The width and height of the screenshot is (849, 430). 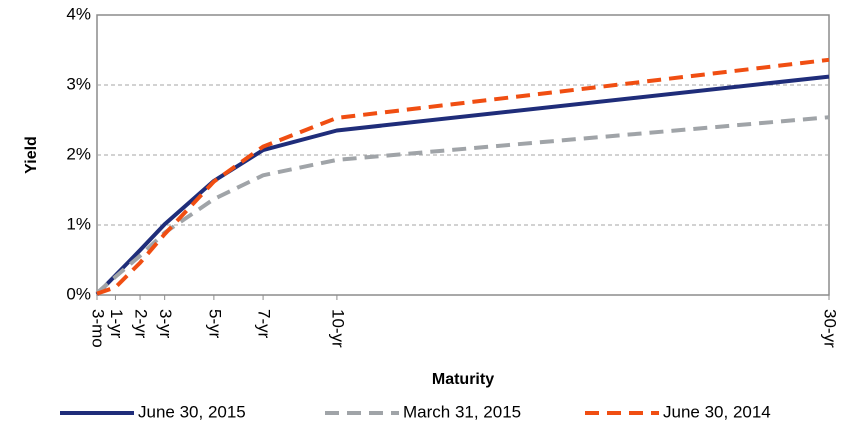 I want to click on y-tick-label: 2%, so click(x=78, y=153).